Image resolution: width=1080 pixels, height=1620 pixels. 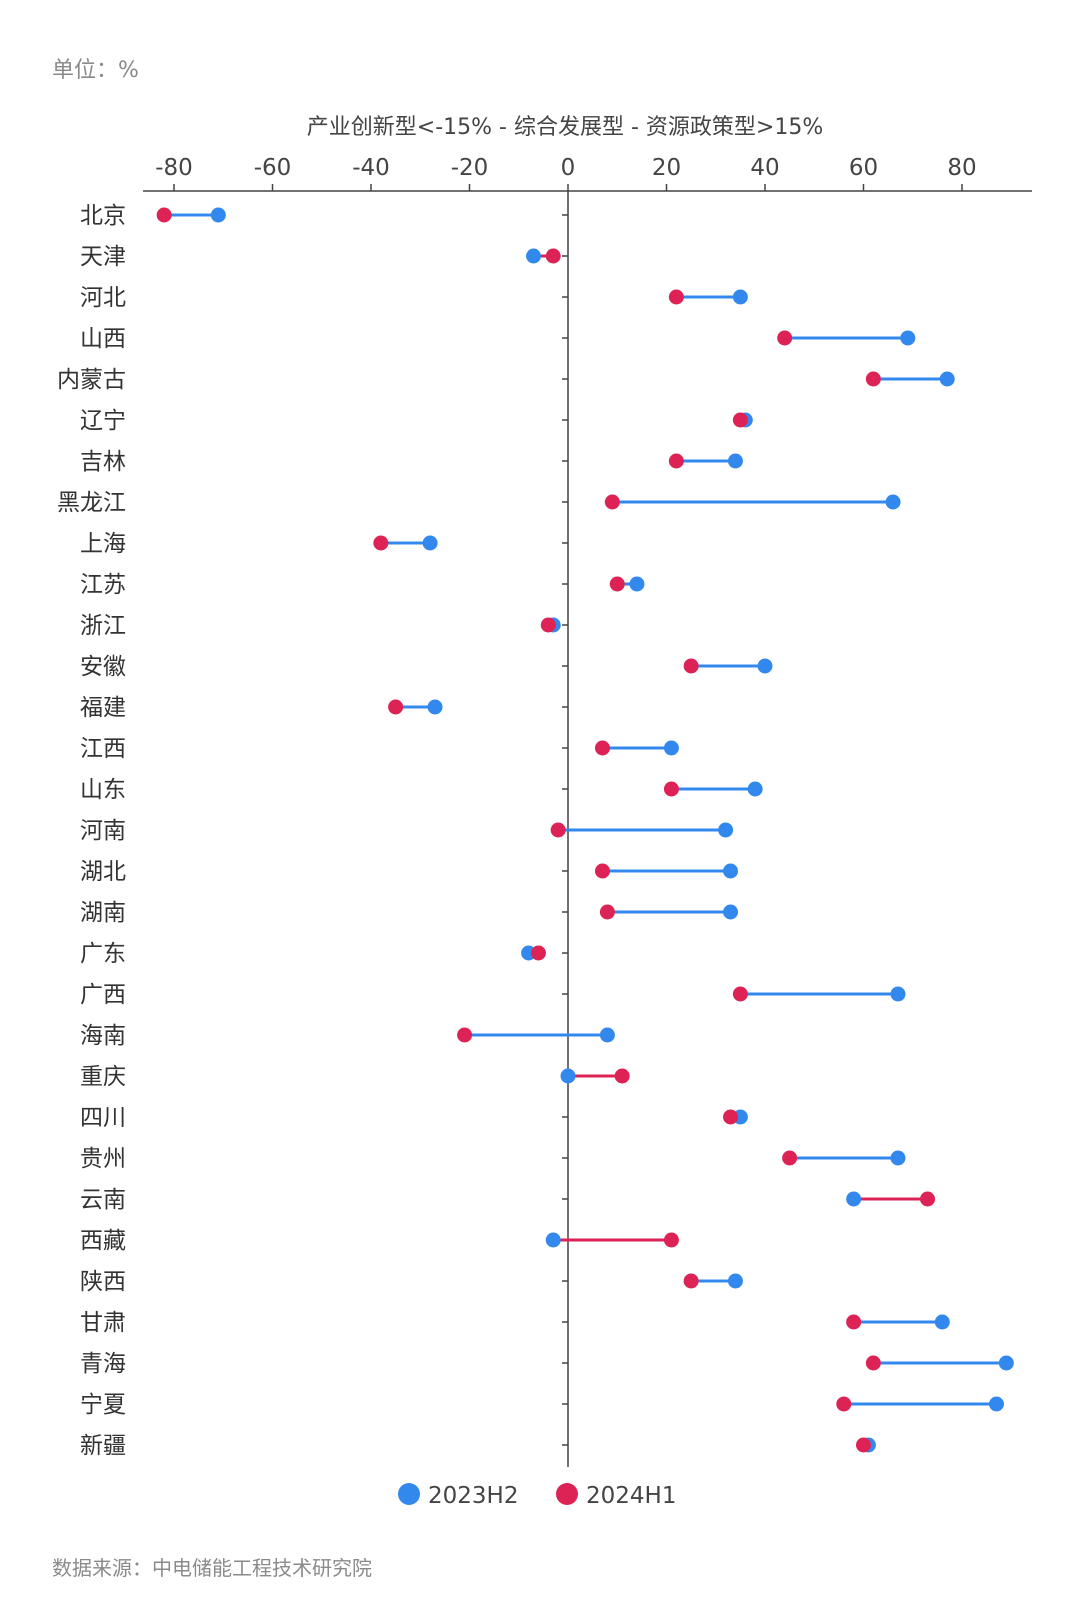 What do you see at coordinates (103, 790) in the screenshot?
I see `category-label: 山东` at bounding box center [103, 790].